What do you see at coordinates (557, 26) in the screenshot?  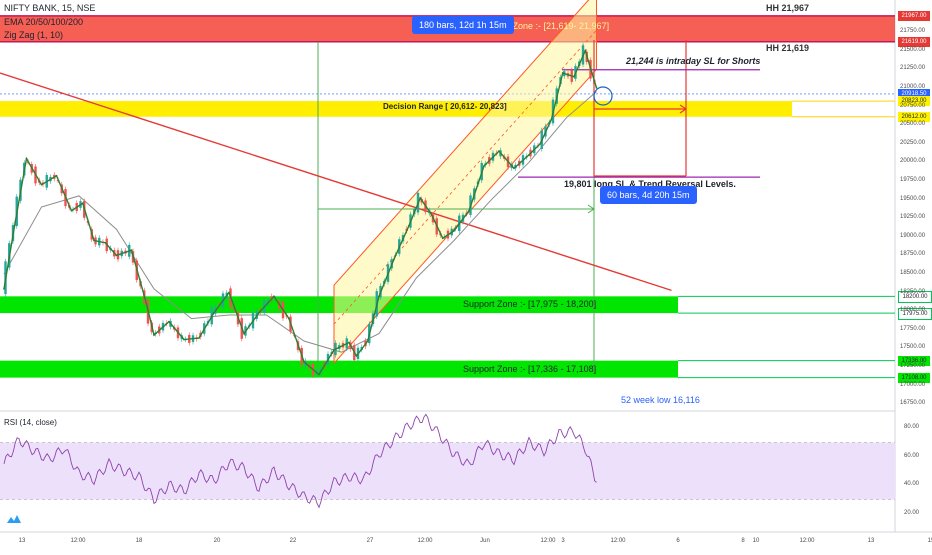 I see `resistance-zone-label: e Zone :- [21,619- 21,967]` at bounding box center [557, 26].